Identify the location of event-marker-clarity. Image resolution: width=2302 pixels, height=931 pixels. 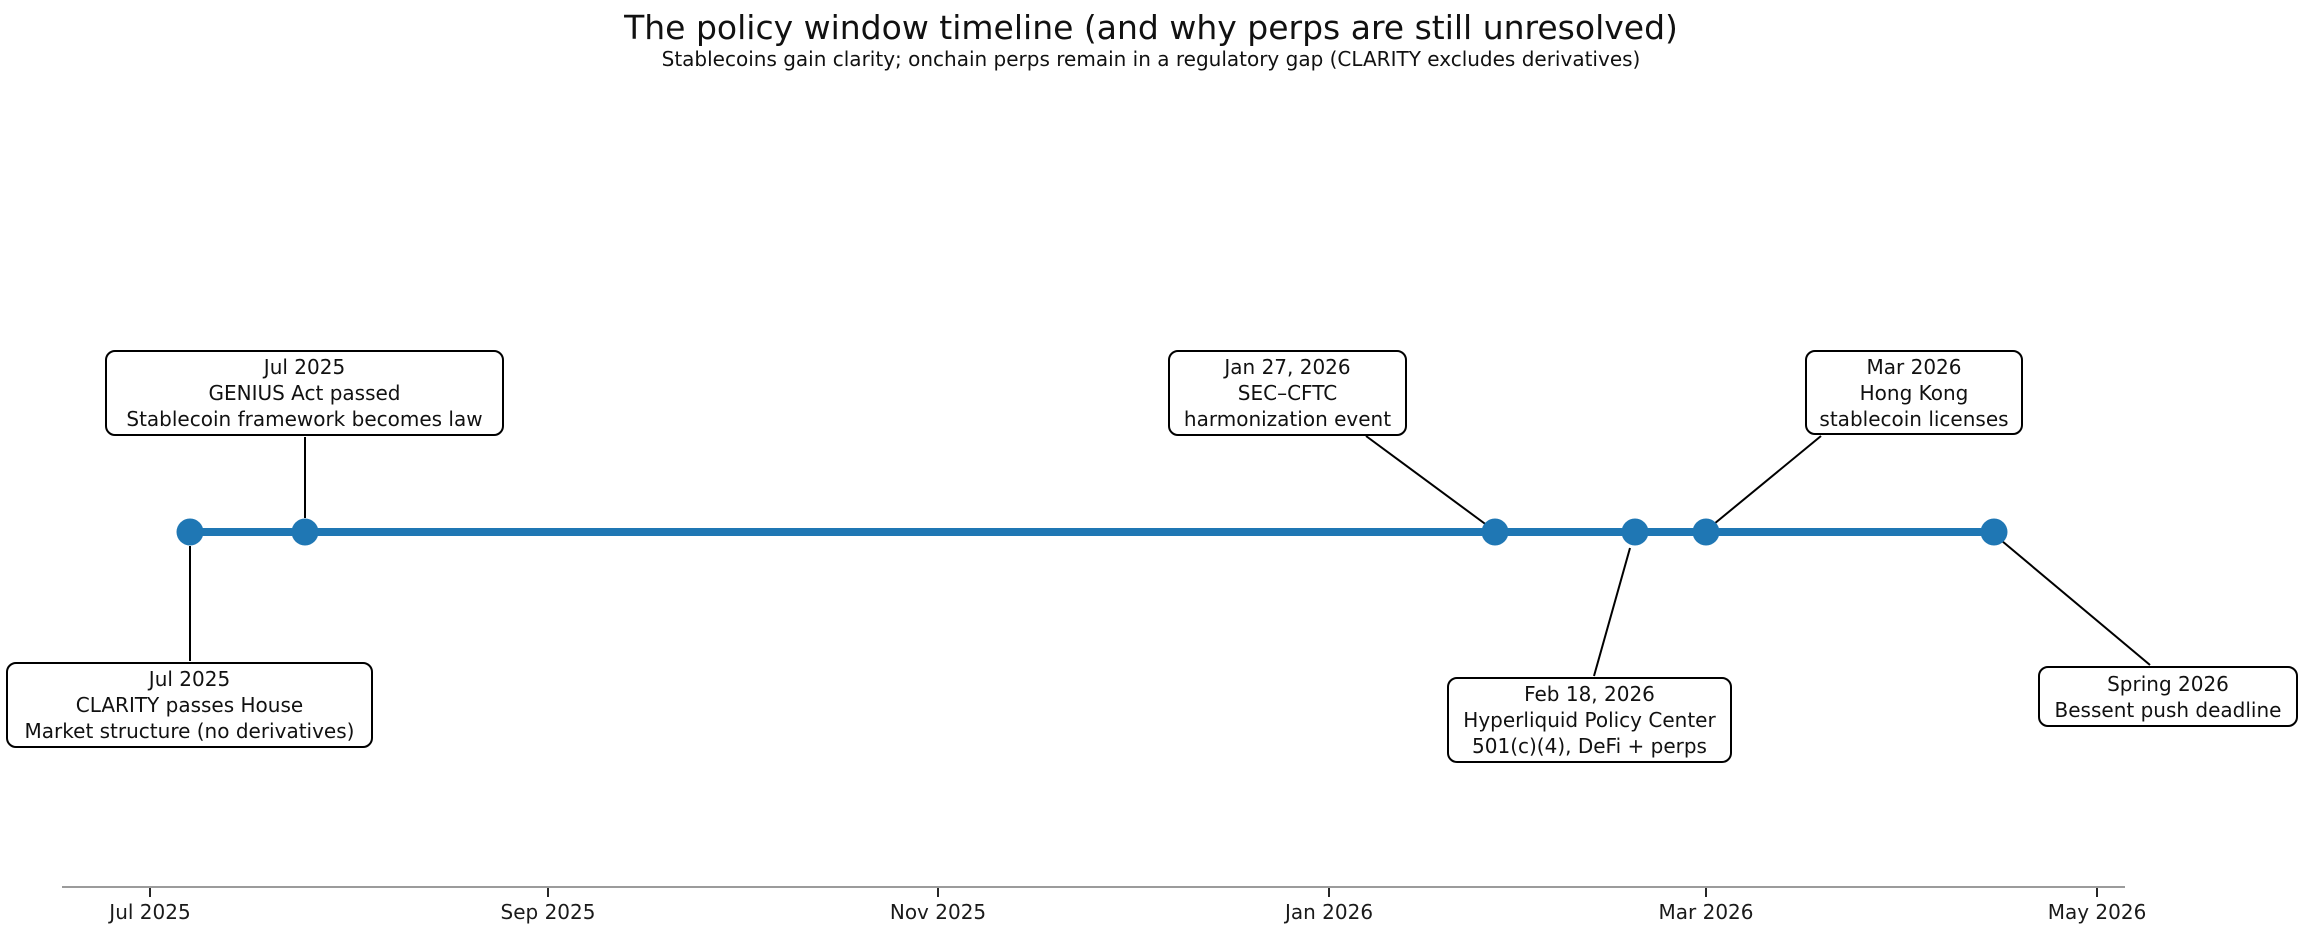
(190, 532).